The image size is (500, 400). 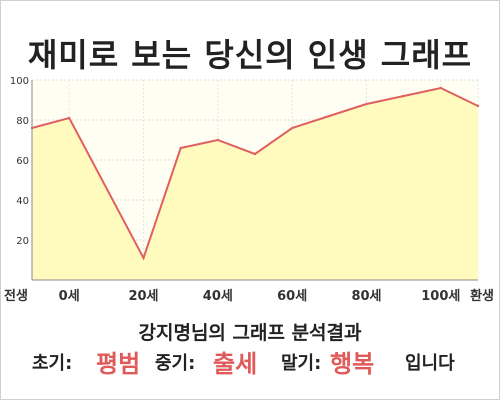 I want to click on result-suffix: 입니다, so click(x=430, y=363).